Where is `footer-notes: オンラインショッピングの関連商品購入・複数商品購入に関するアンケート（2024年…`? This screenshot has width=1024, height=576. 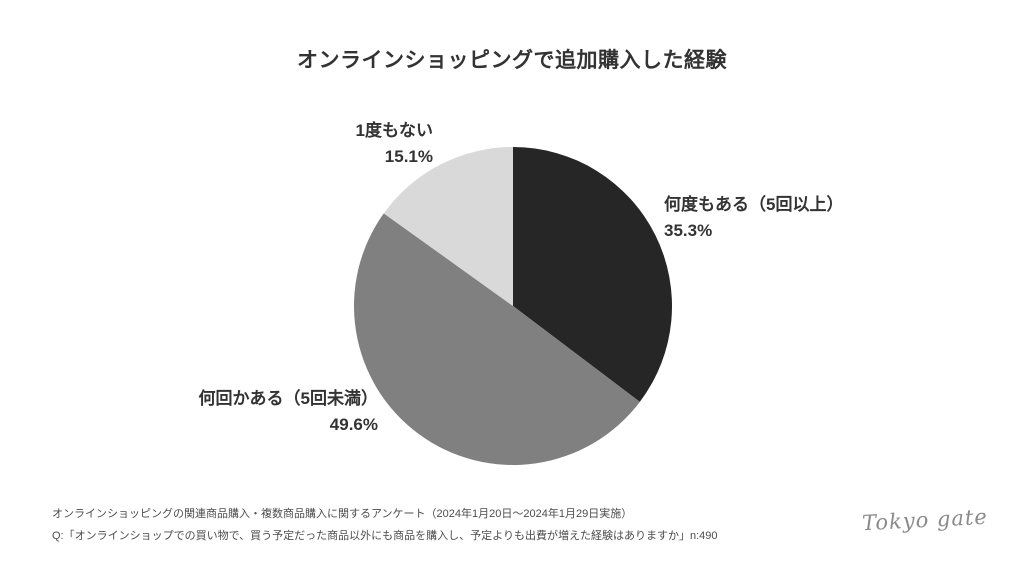
footer-notes: オンラインショッピングの関連商品購入・複数商品購入に関するアンケート（2024年… is located at coordinates (384, 525).